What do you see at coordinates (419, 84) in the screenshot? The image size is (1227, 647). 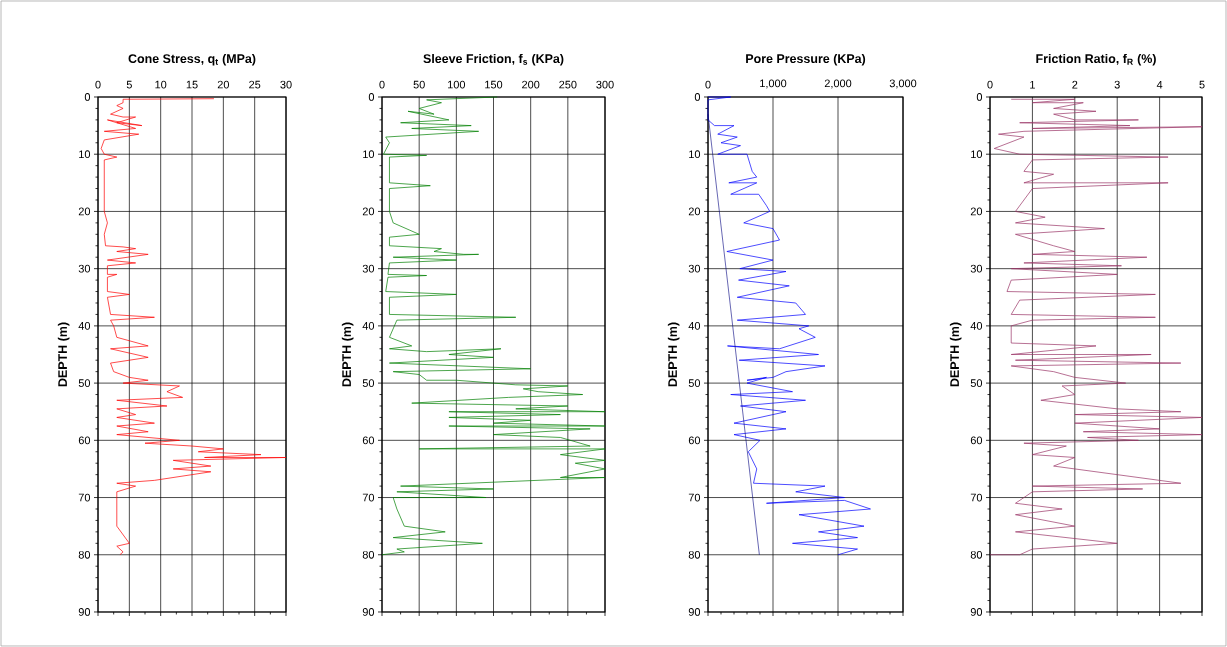 I see `x-tick-label: 50` at bounding box center [419, 84].